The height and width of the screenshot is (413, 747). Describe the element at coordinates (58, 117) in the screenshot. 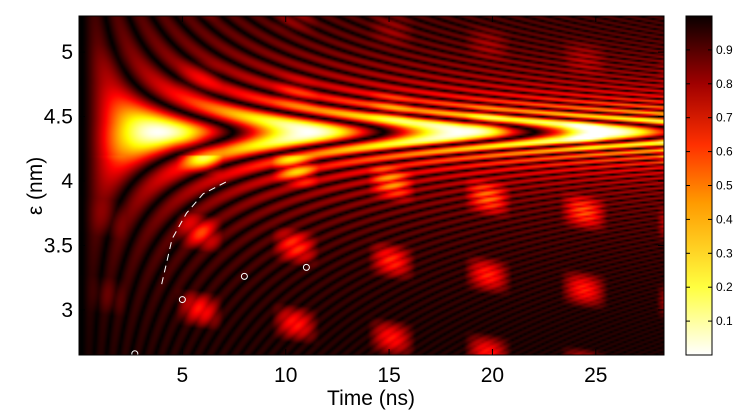

I see `y-tick-label: 4.5` at that location.